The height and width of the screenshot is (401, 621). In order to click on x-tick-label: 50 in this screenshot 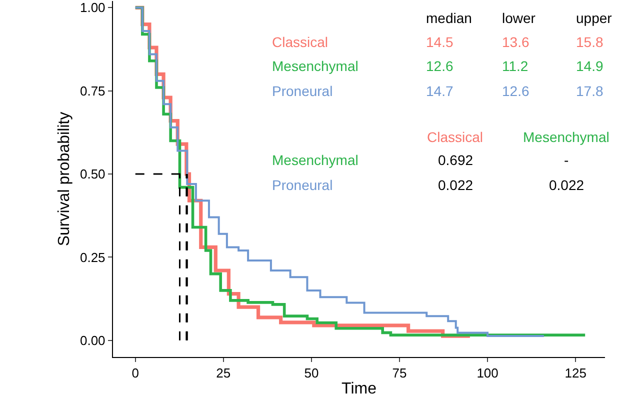, I will do `click(311, 373)`.